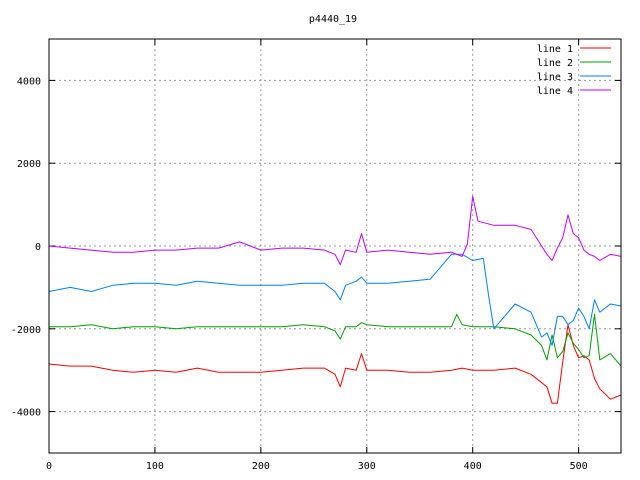  What do you see at coordinates (555, 91) in the screenshot?
I see `legend-label: line 4` at bounding box center [555, 91].